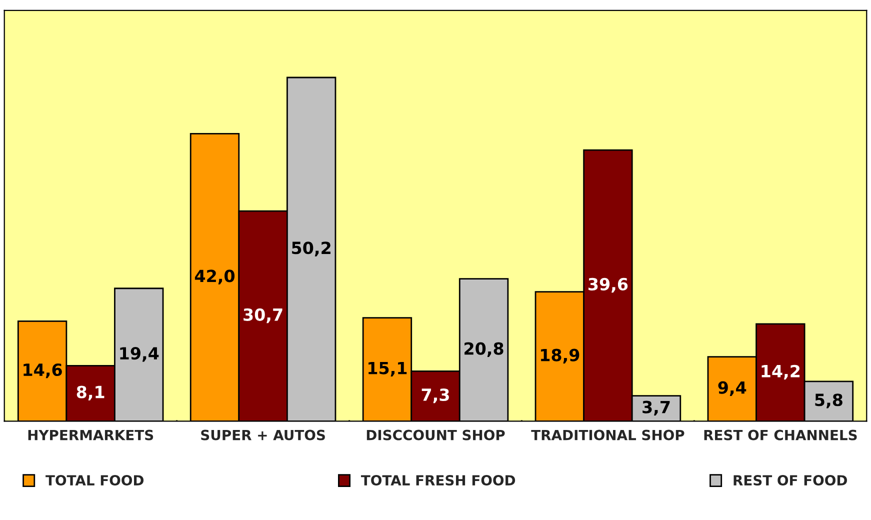  Describe the element at coordinates (91, 435) in the screenshot. I see `x-tick-label: HYPERMARKETS` at that location.